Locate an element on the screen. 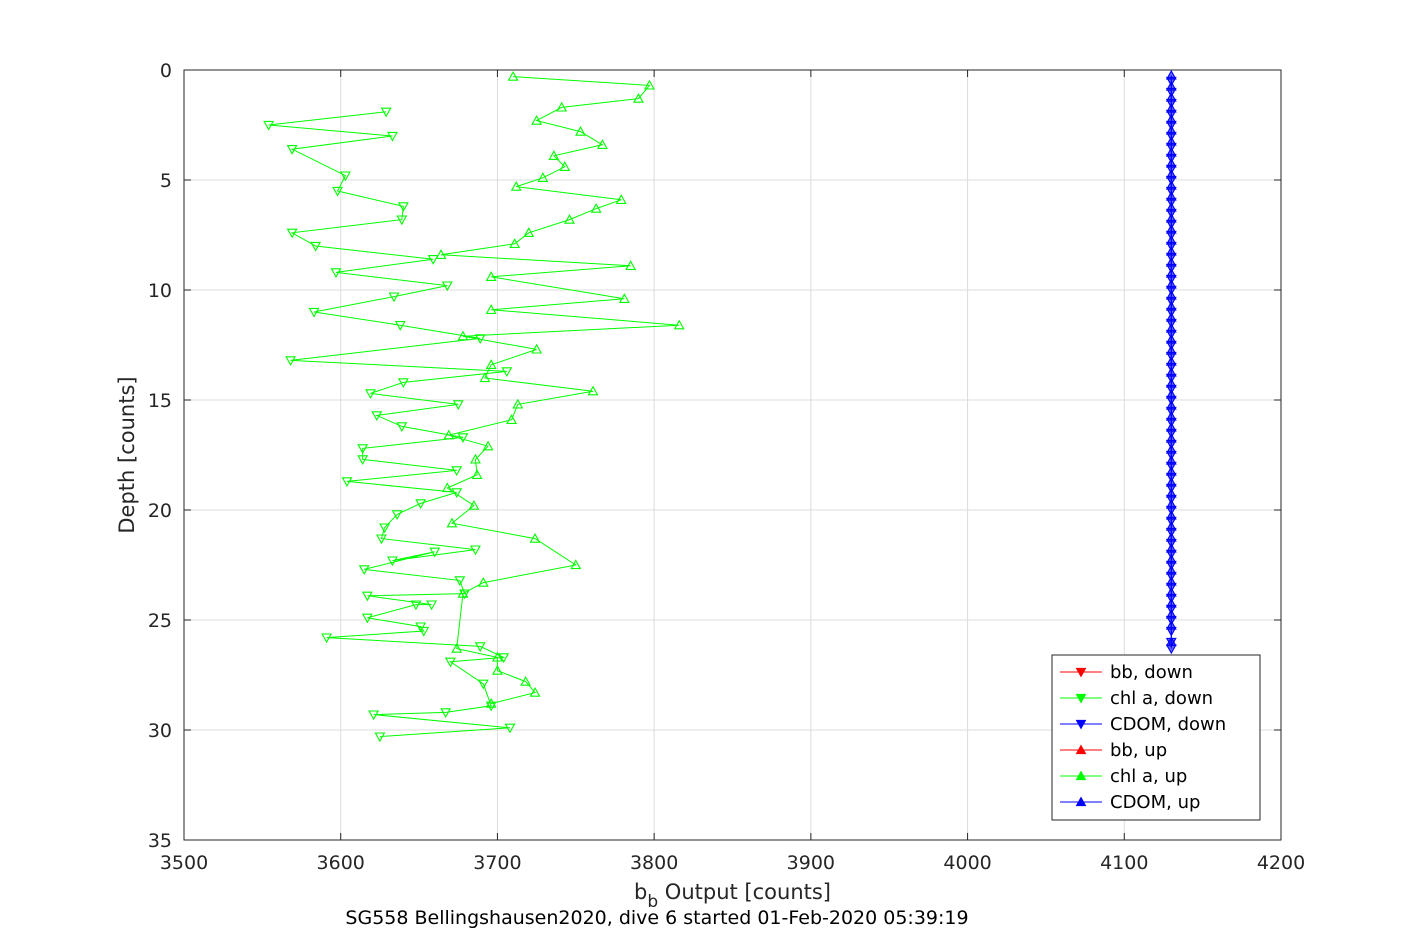 The width and height of the screenshot is (1417, 945). x-tick-label: 4200 is located at coordinates (1281, 863).